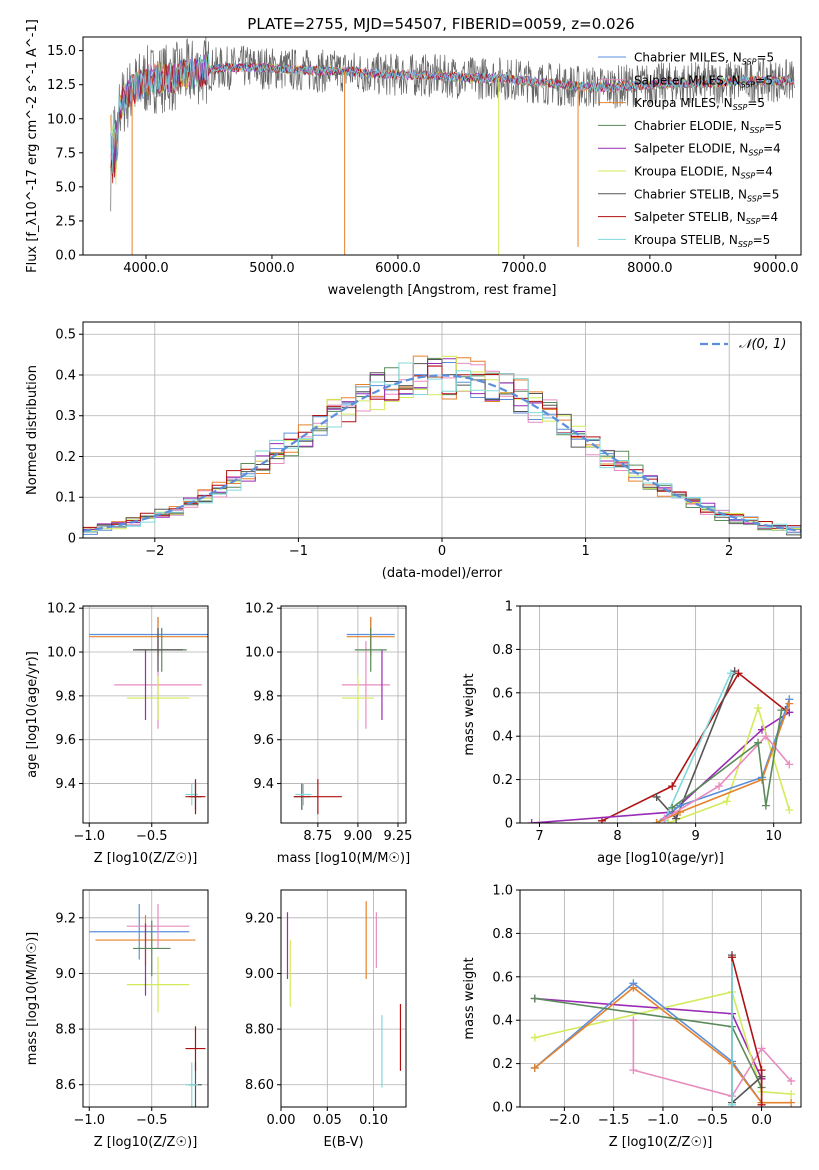 This screenshot has height=1170, width=819. Describe the element at coordinates (61, 51) in the screenshot. I see `y-tick-label: 15.0` at that location.